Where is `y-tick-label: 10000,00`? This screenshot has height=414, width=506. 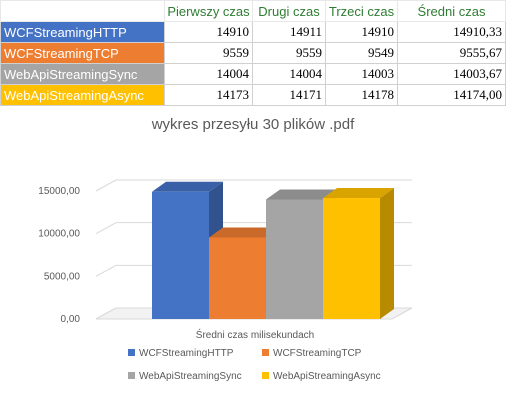 y-tick-label: 10000,00 is located at coordinates (59, 234).